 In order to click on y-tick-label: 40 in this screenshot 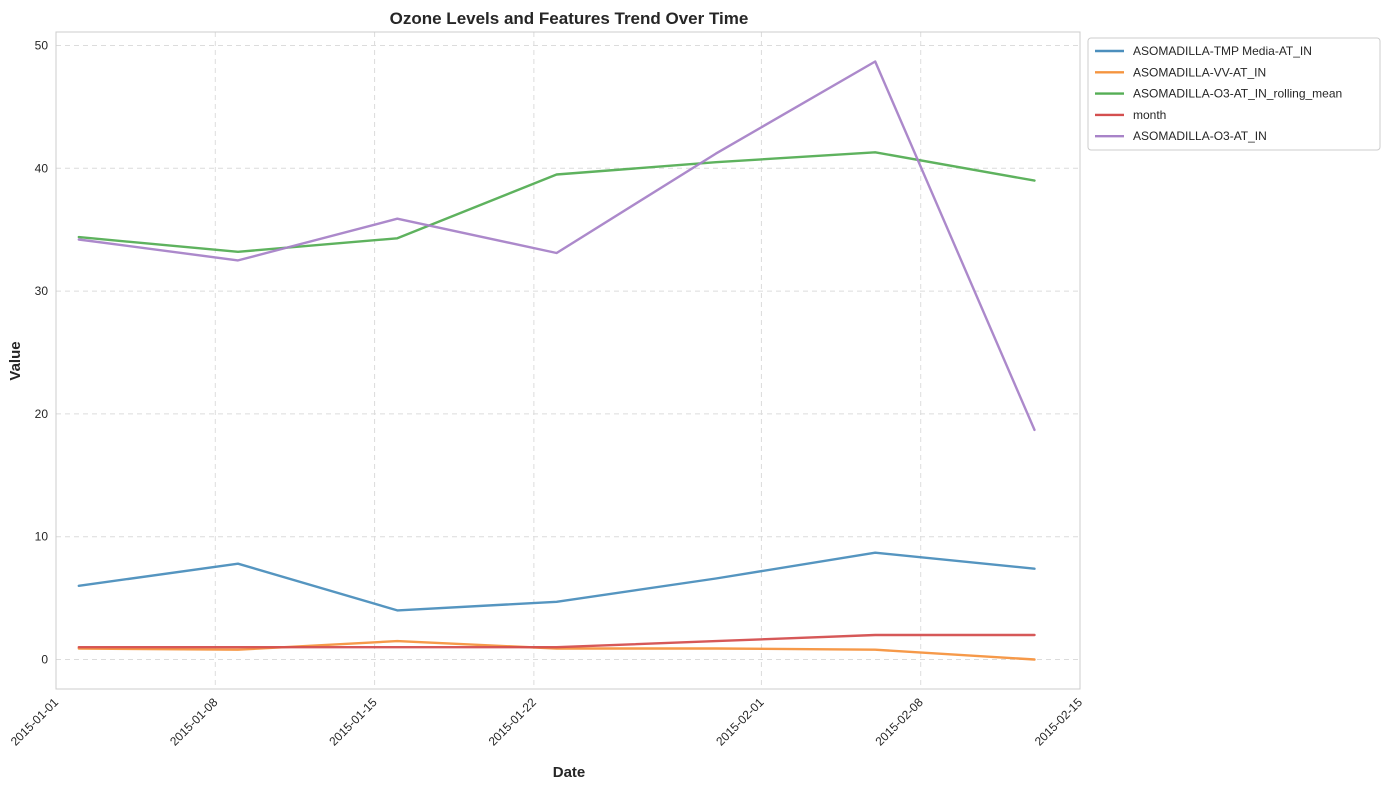, I will do `click(42, 168)`.